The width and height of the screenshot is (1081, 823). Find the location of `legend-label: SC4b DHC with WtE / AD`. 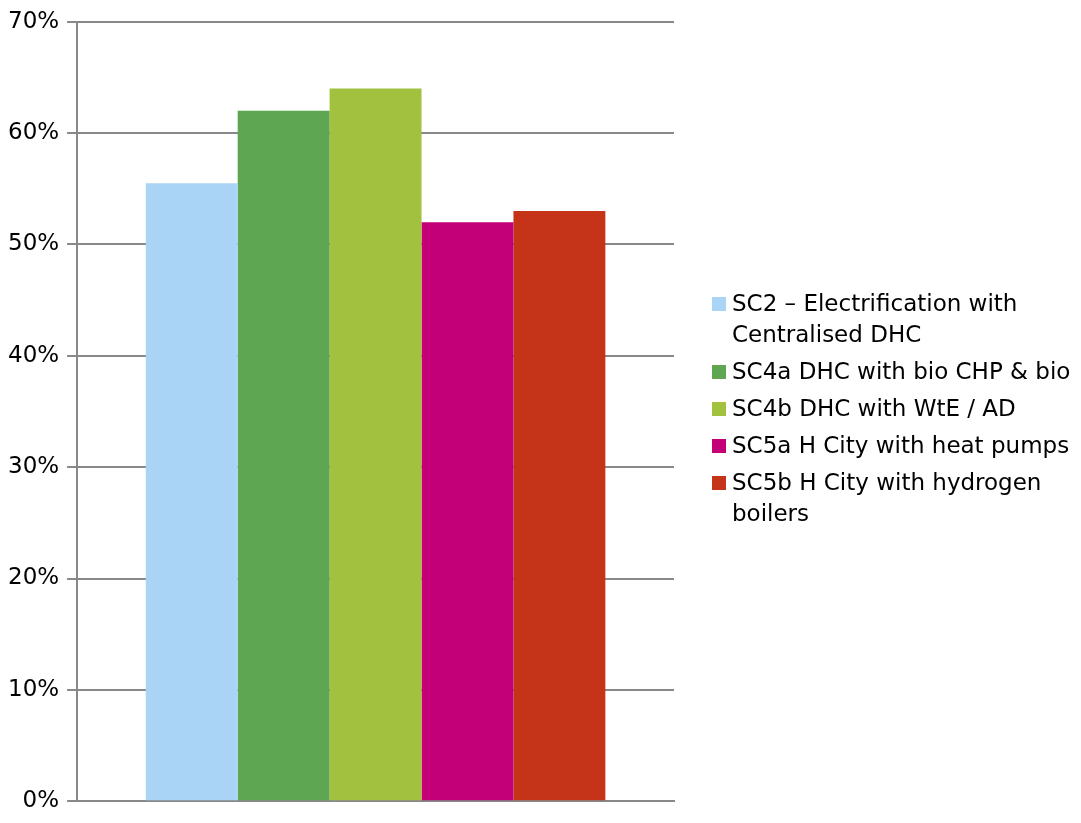

legend-label: SC4b DHC with WtE / AD is located at coordinates (874, 408).